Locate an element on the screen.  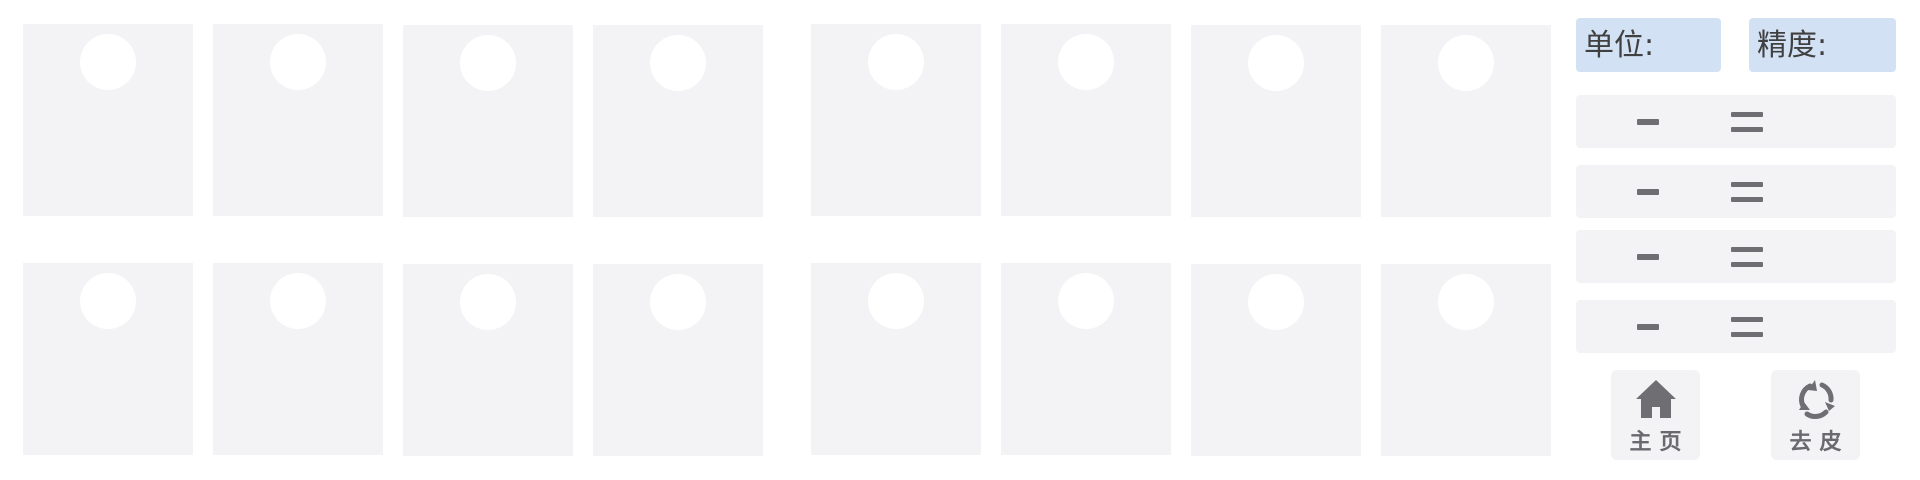
recycle-icon is located at coordinates (1817, 399).